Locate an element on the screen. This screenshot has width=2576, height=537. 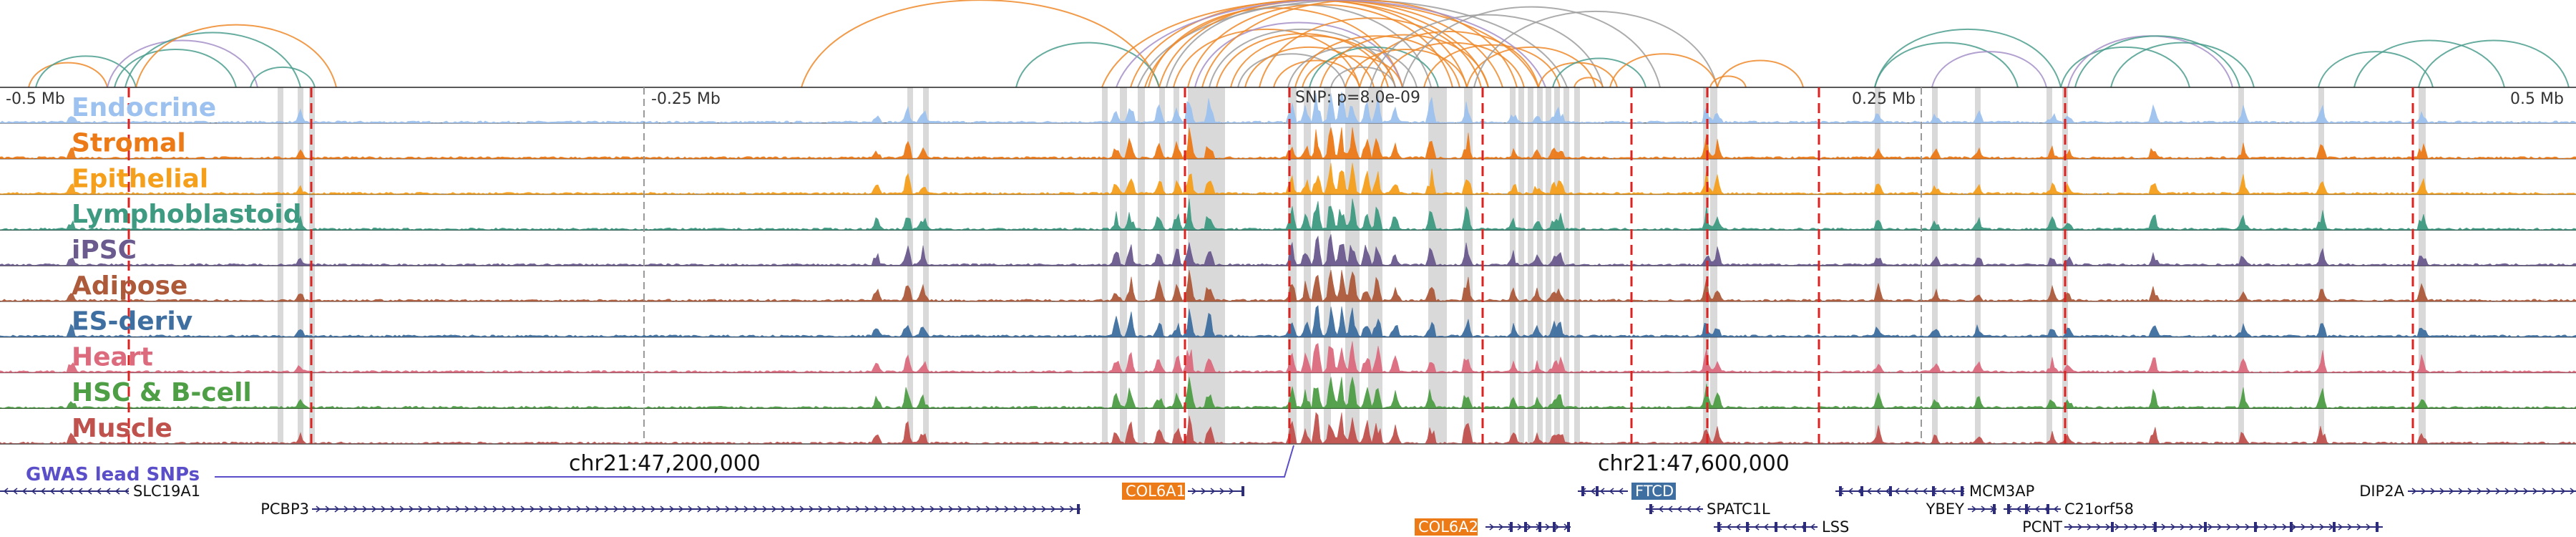
gwas-track: GWAS lead SNPs is located at coordinates (660, 465).